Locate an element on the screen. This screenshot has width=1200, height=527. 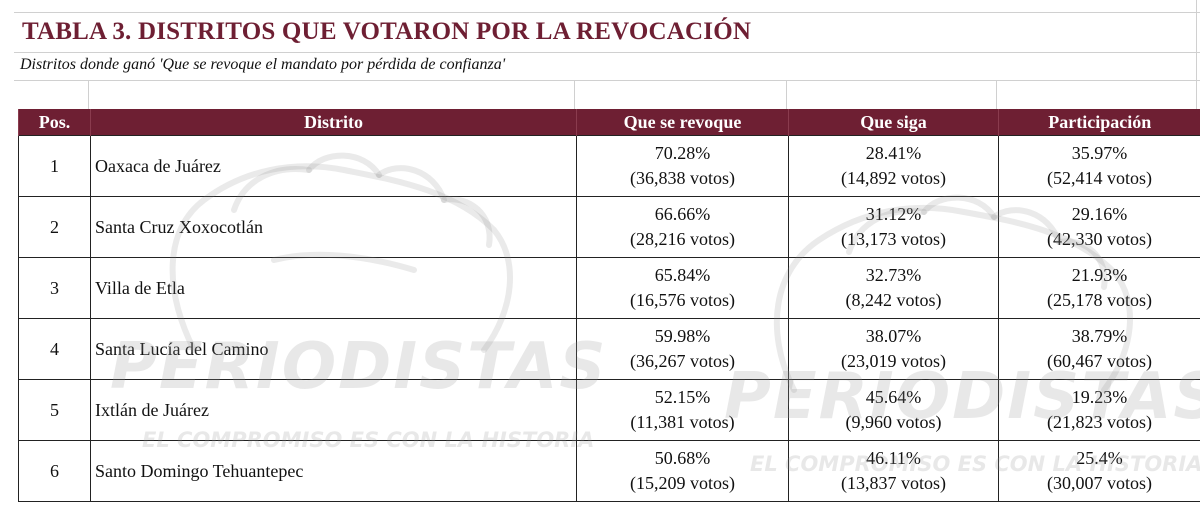
votes-value: (13,837 votos) is located at coordinates (893, 483).